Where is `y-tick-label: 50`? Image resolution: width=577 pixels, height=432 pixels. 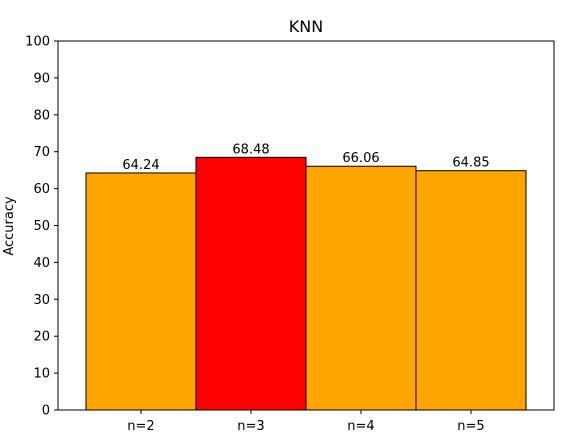 y-tick-label: 50 is located at coordinates (41, 226).